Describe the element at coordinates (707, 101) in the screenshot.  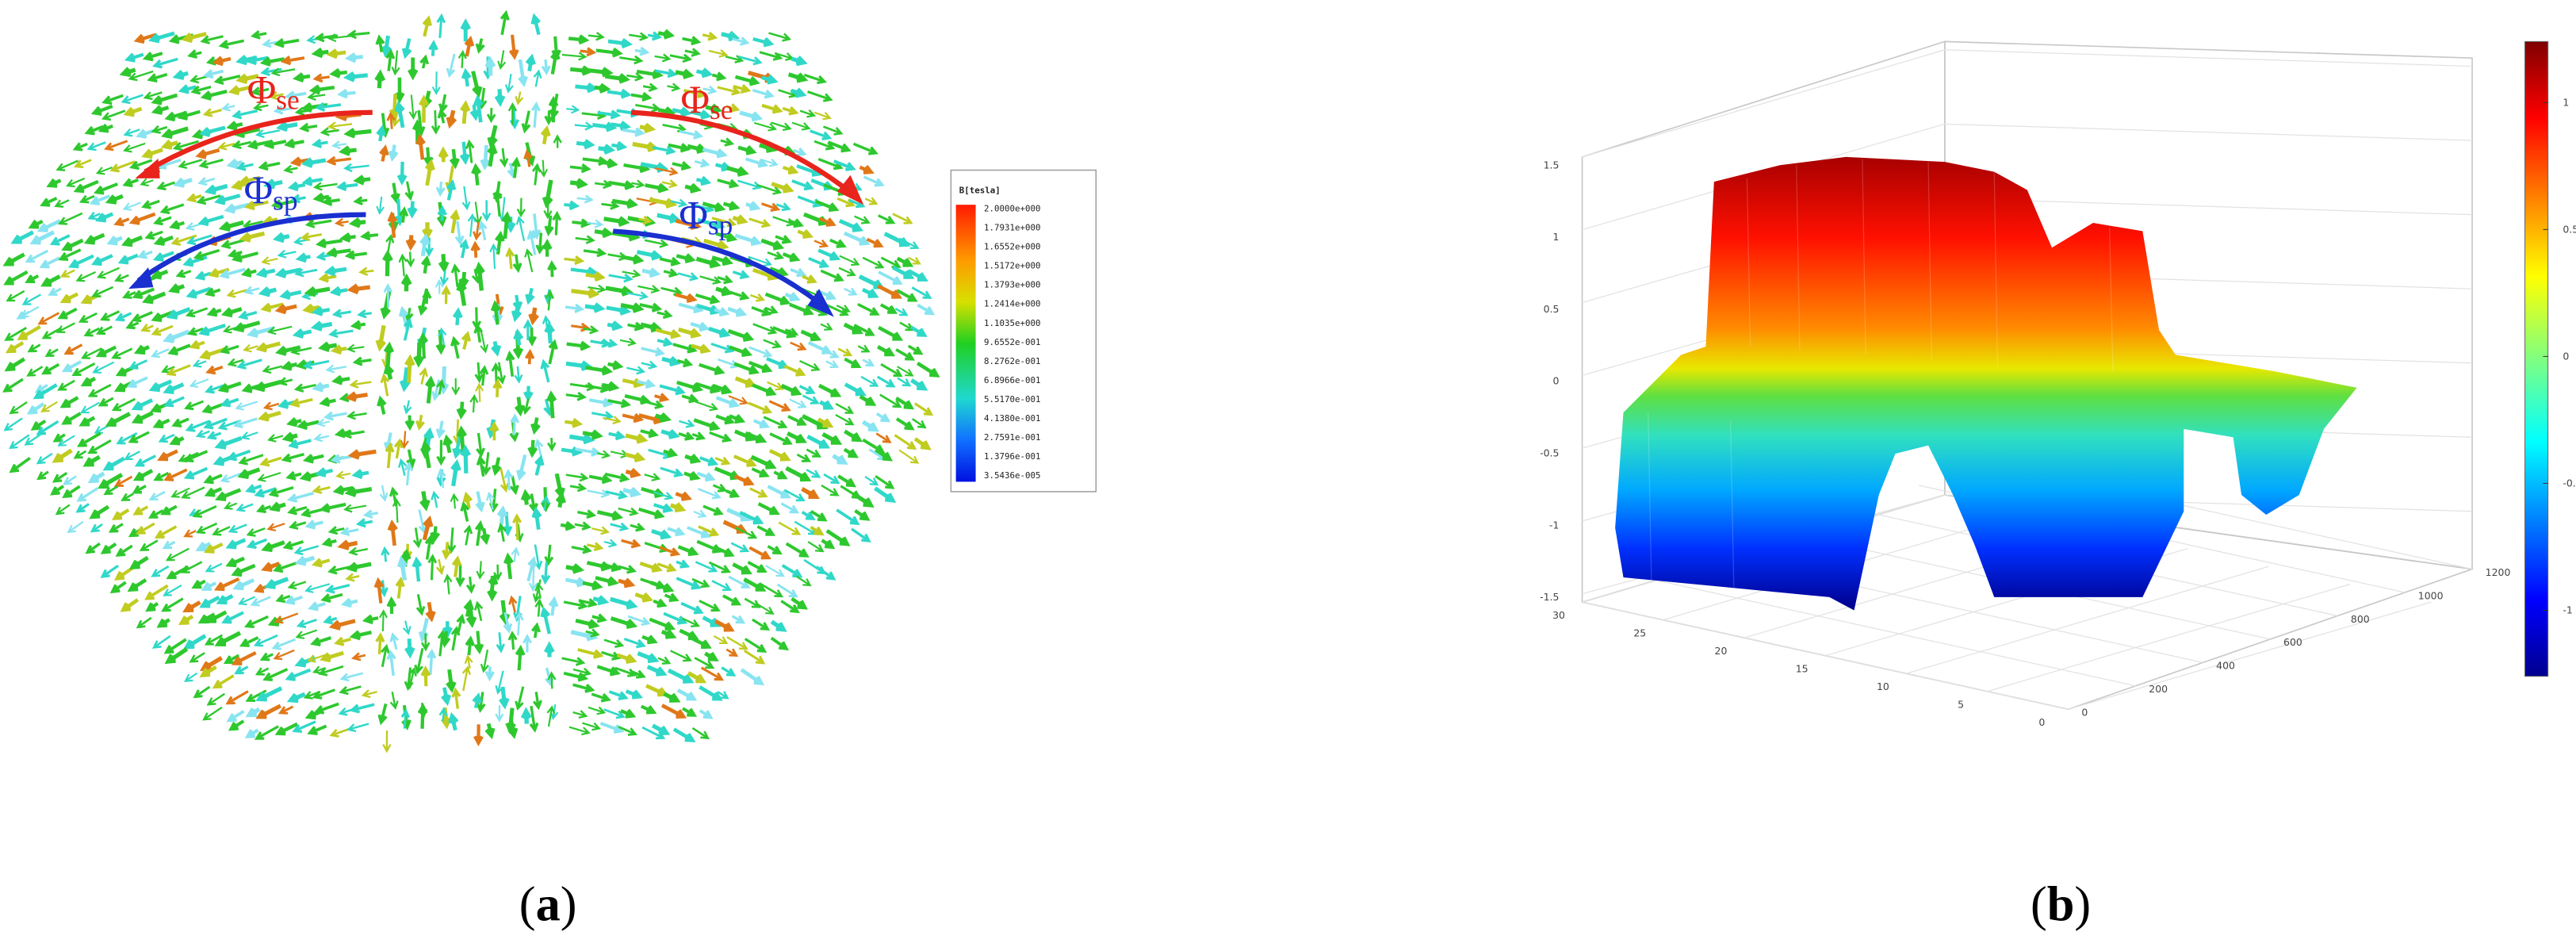
I see `flux-label: Φse` at that location.